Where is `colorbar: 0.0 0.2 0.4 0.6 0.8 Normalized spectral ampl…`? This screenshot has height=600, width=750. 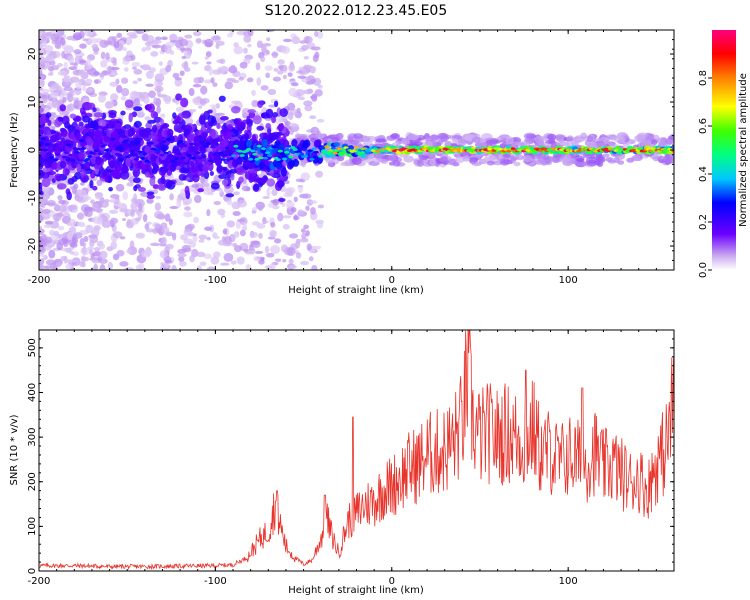 colorbar: 0.0 0.2 0.4 0.6 0.8 Normalized spectral ampl… is located at coordinates (723, 154).